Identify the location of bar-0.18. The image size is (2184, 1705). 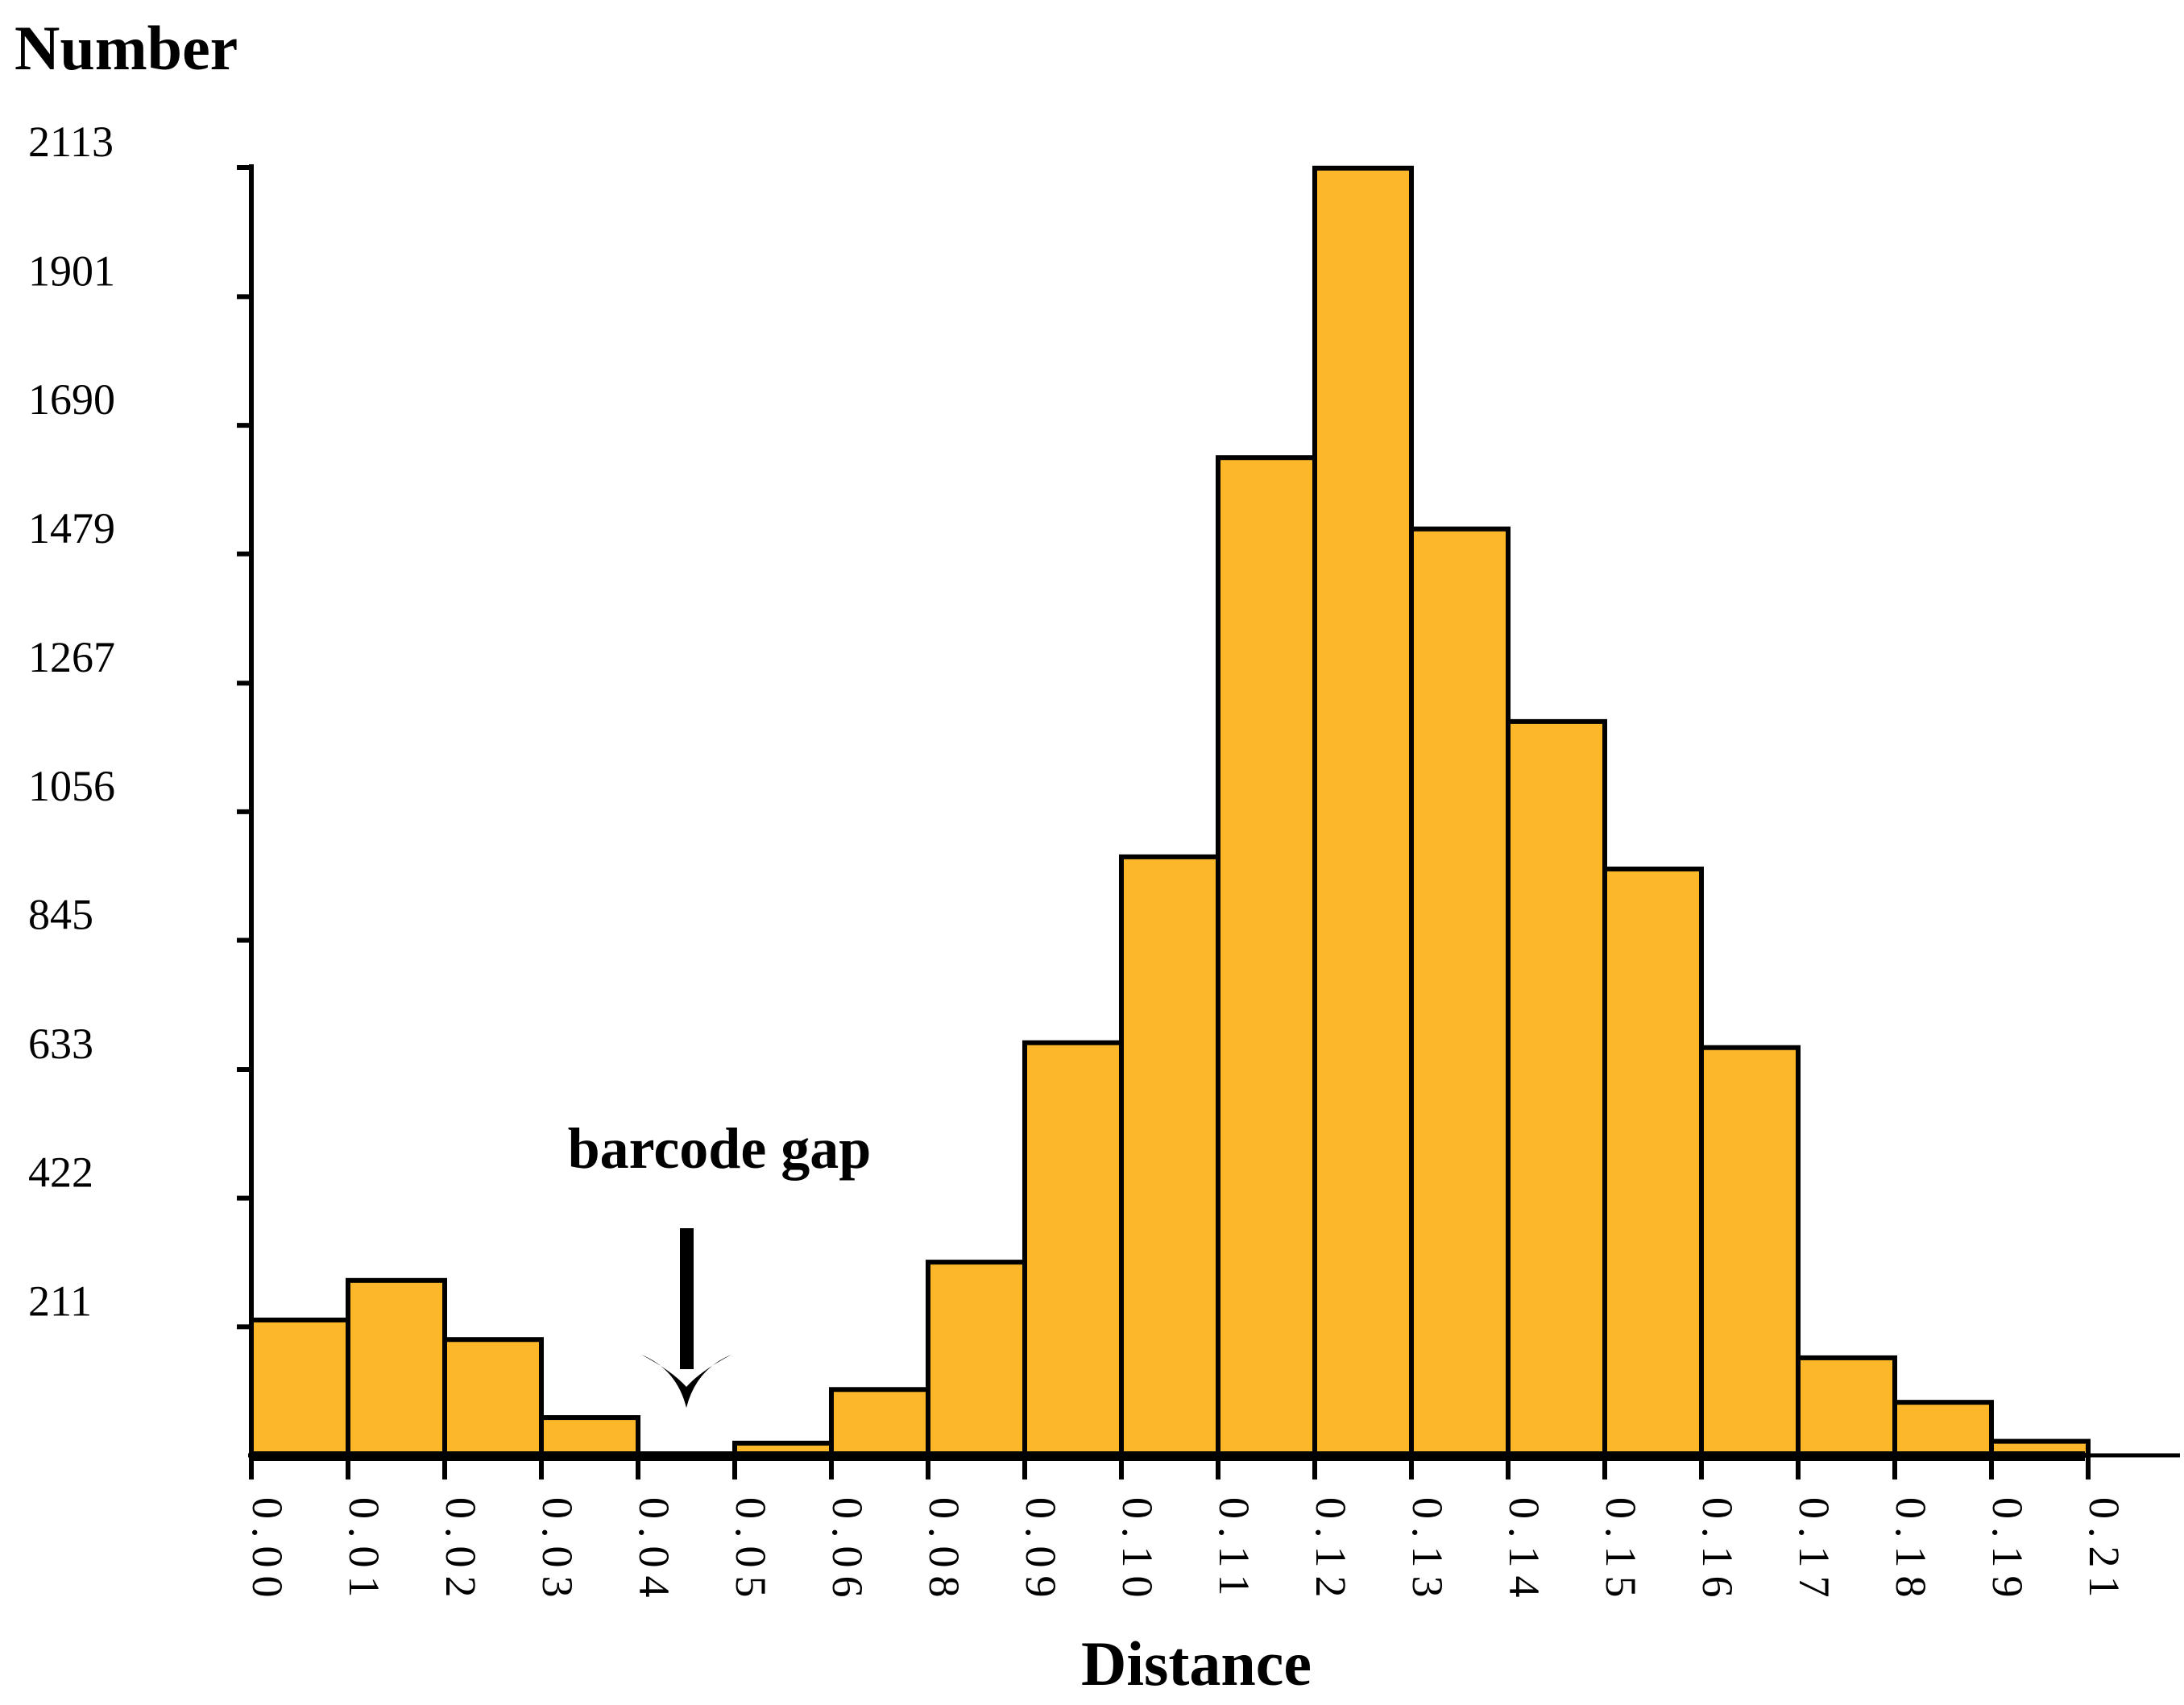
(1943, 1430).